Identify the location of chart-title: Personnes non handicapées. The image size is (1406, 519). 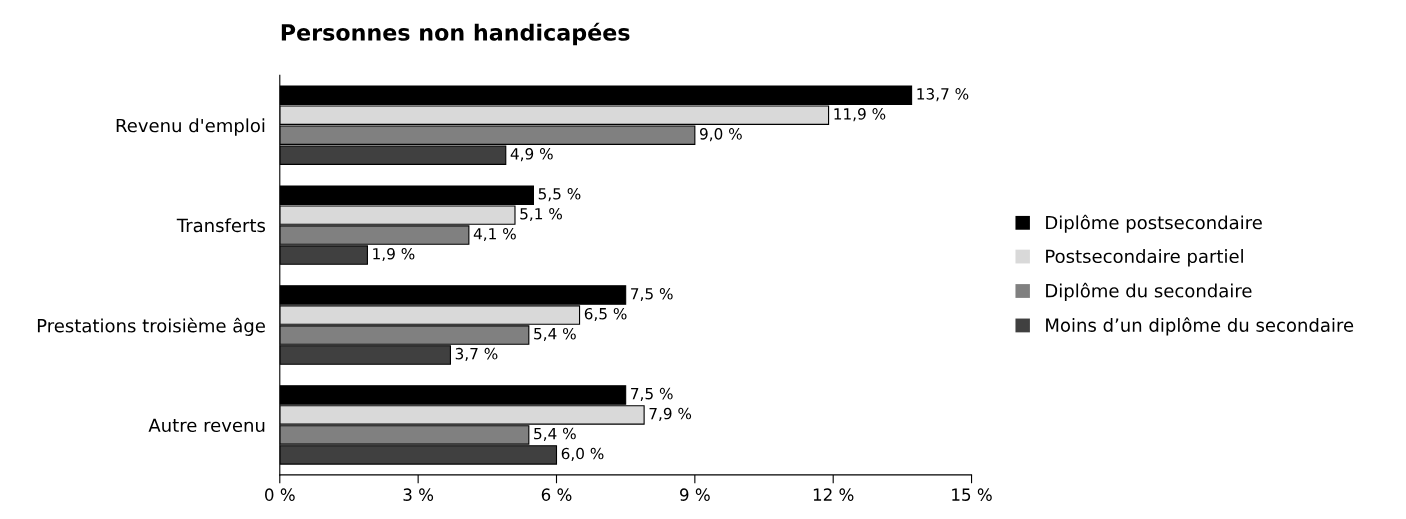
(455, 34).